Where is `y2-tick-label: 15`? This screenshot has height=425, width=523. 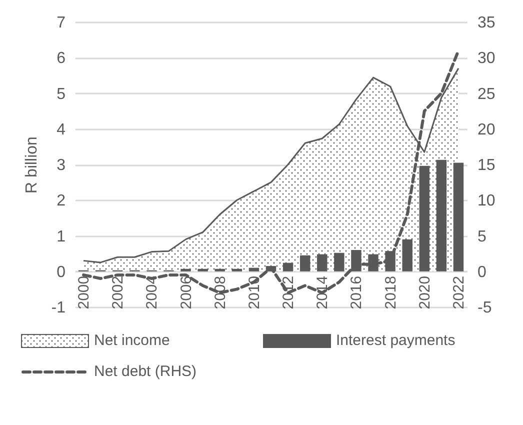
y2-tick-label: 15 is located at coordinates (487, 165).